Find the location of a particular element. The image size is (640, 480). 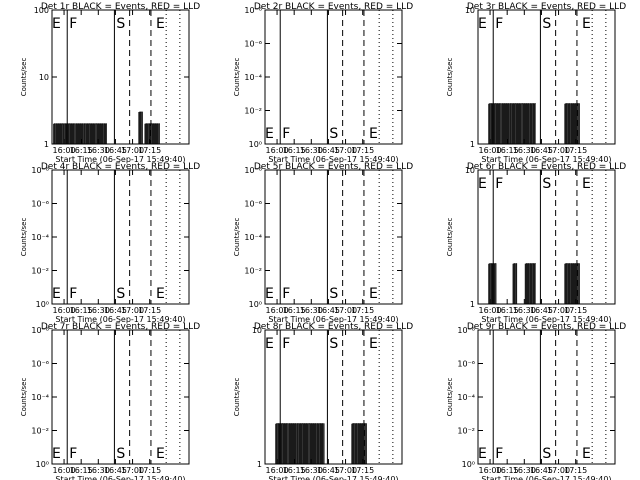

panel-title: Det 4r BLACK = Events, RED = LLD is located at coordinates (120, 167).